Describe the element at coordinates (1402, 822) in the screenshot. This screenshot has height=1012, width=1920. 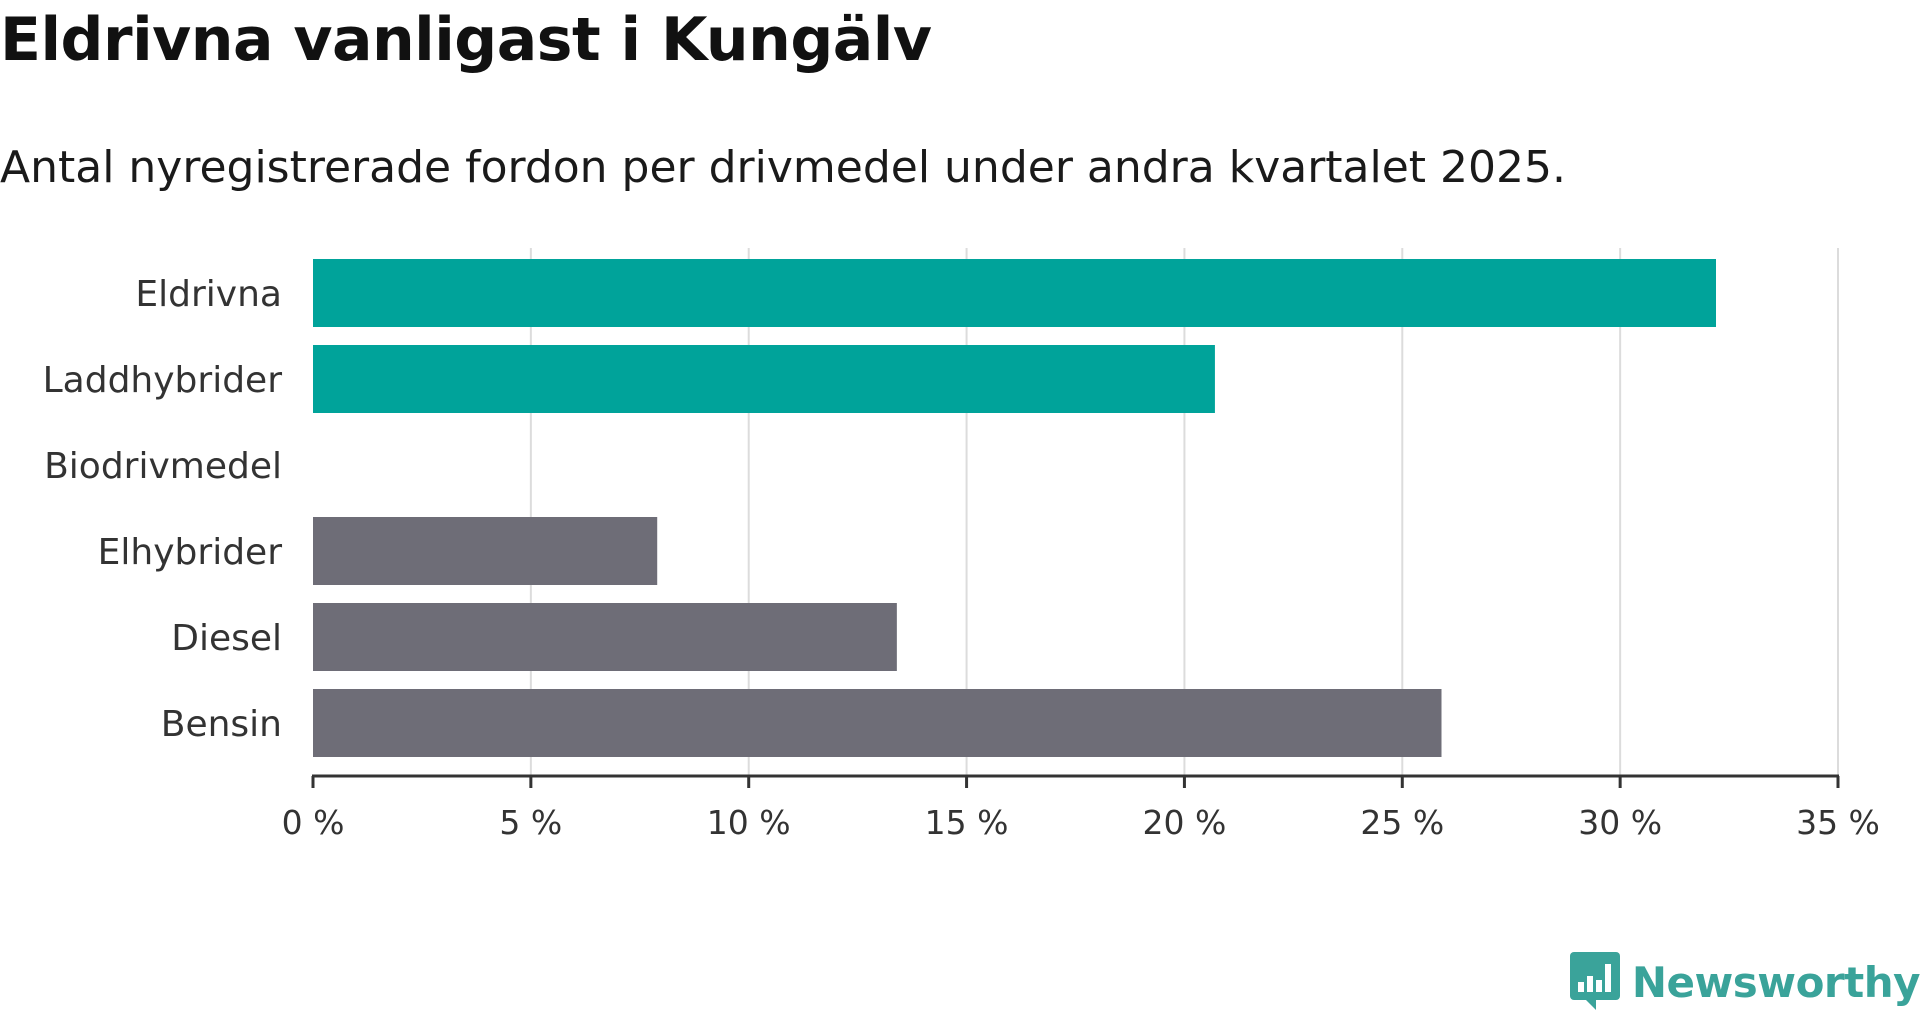
I see `x-tick-label: 25 %` at that location.